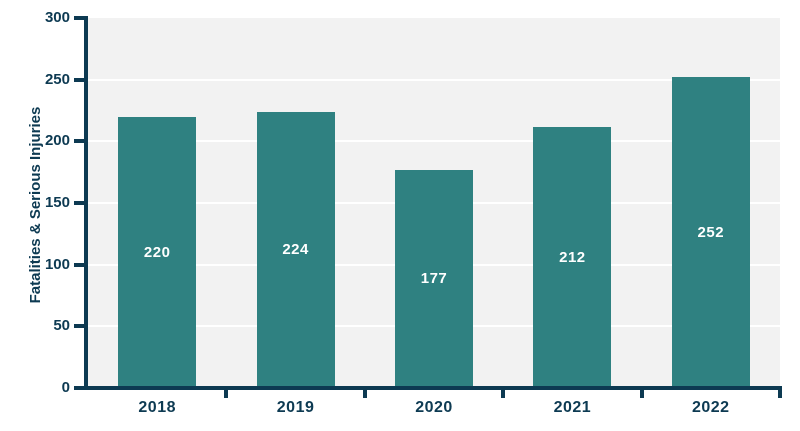 The width and height of the screenshot is (800, 431). I want to click on x-axis-label-2020: 2020, so click(434, 407).